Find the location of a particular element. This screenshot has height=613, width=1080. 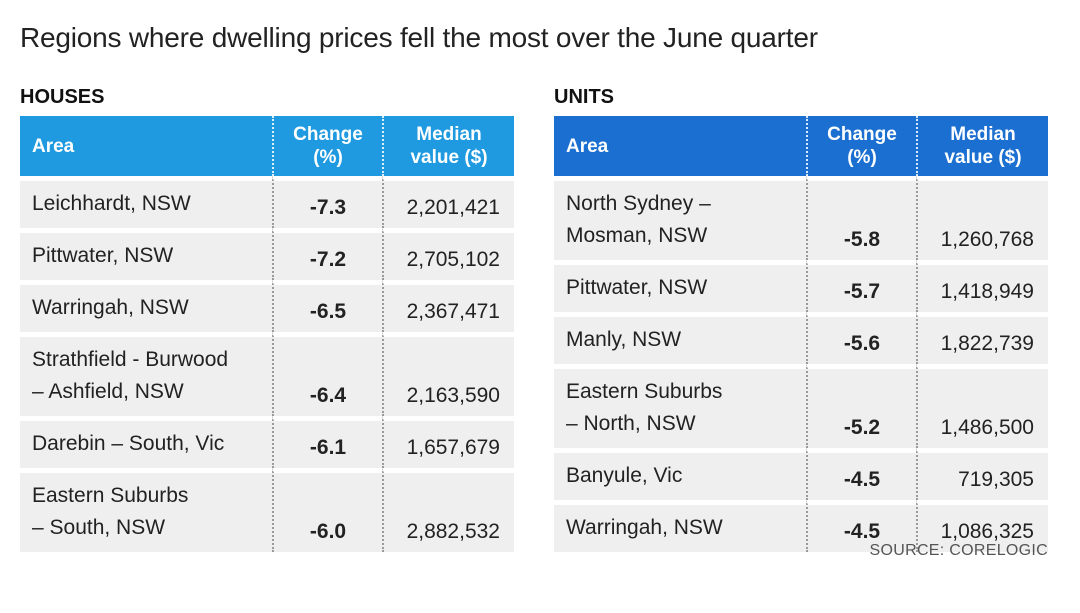

units-header-change: Change (%) is located at coordinates (861, 146).